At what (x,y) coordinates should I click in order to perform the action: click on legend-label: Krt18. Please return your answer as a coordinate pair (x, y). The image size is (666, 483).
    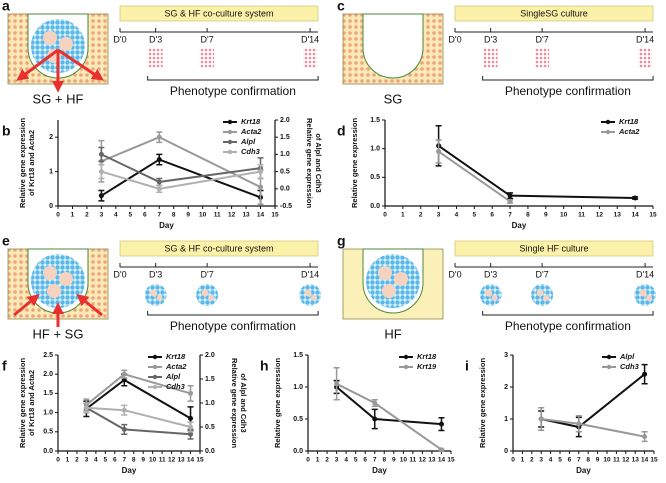
    Looking at the image, I should click on (427, 356).